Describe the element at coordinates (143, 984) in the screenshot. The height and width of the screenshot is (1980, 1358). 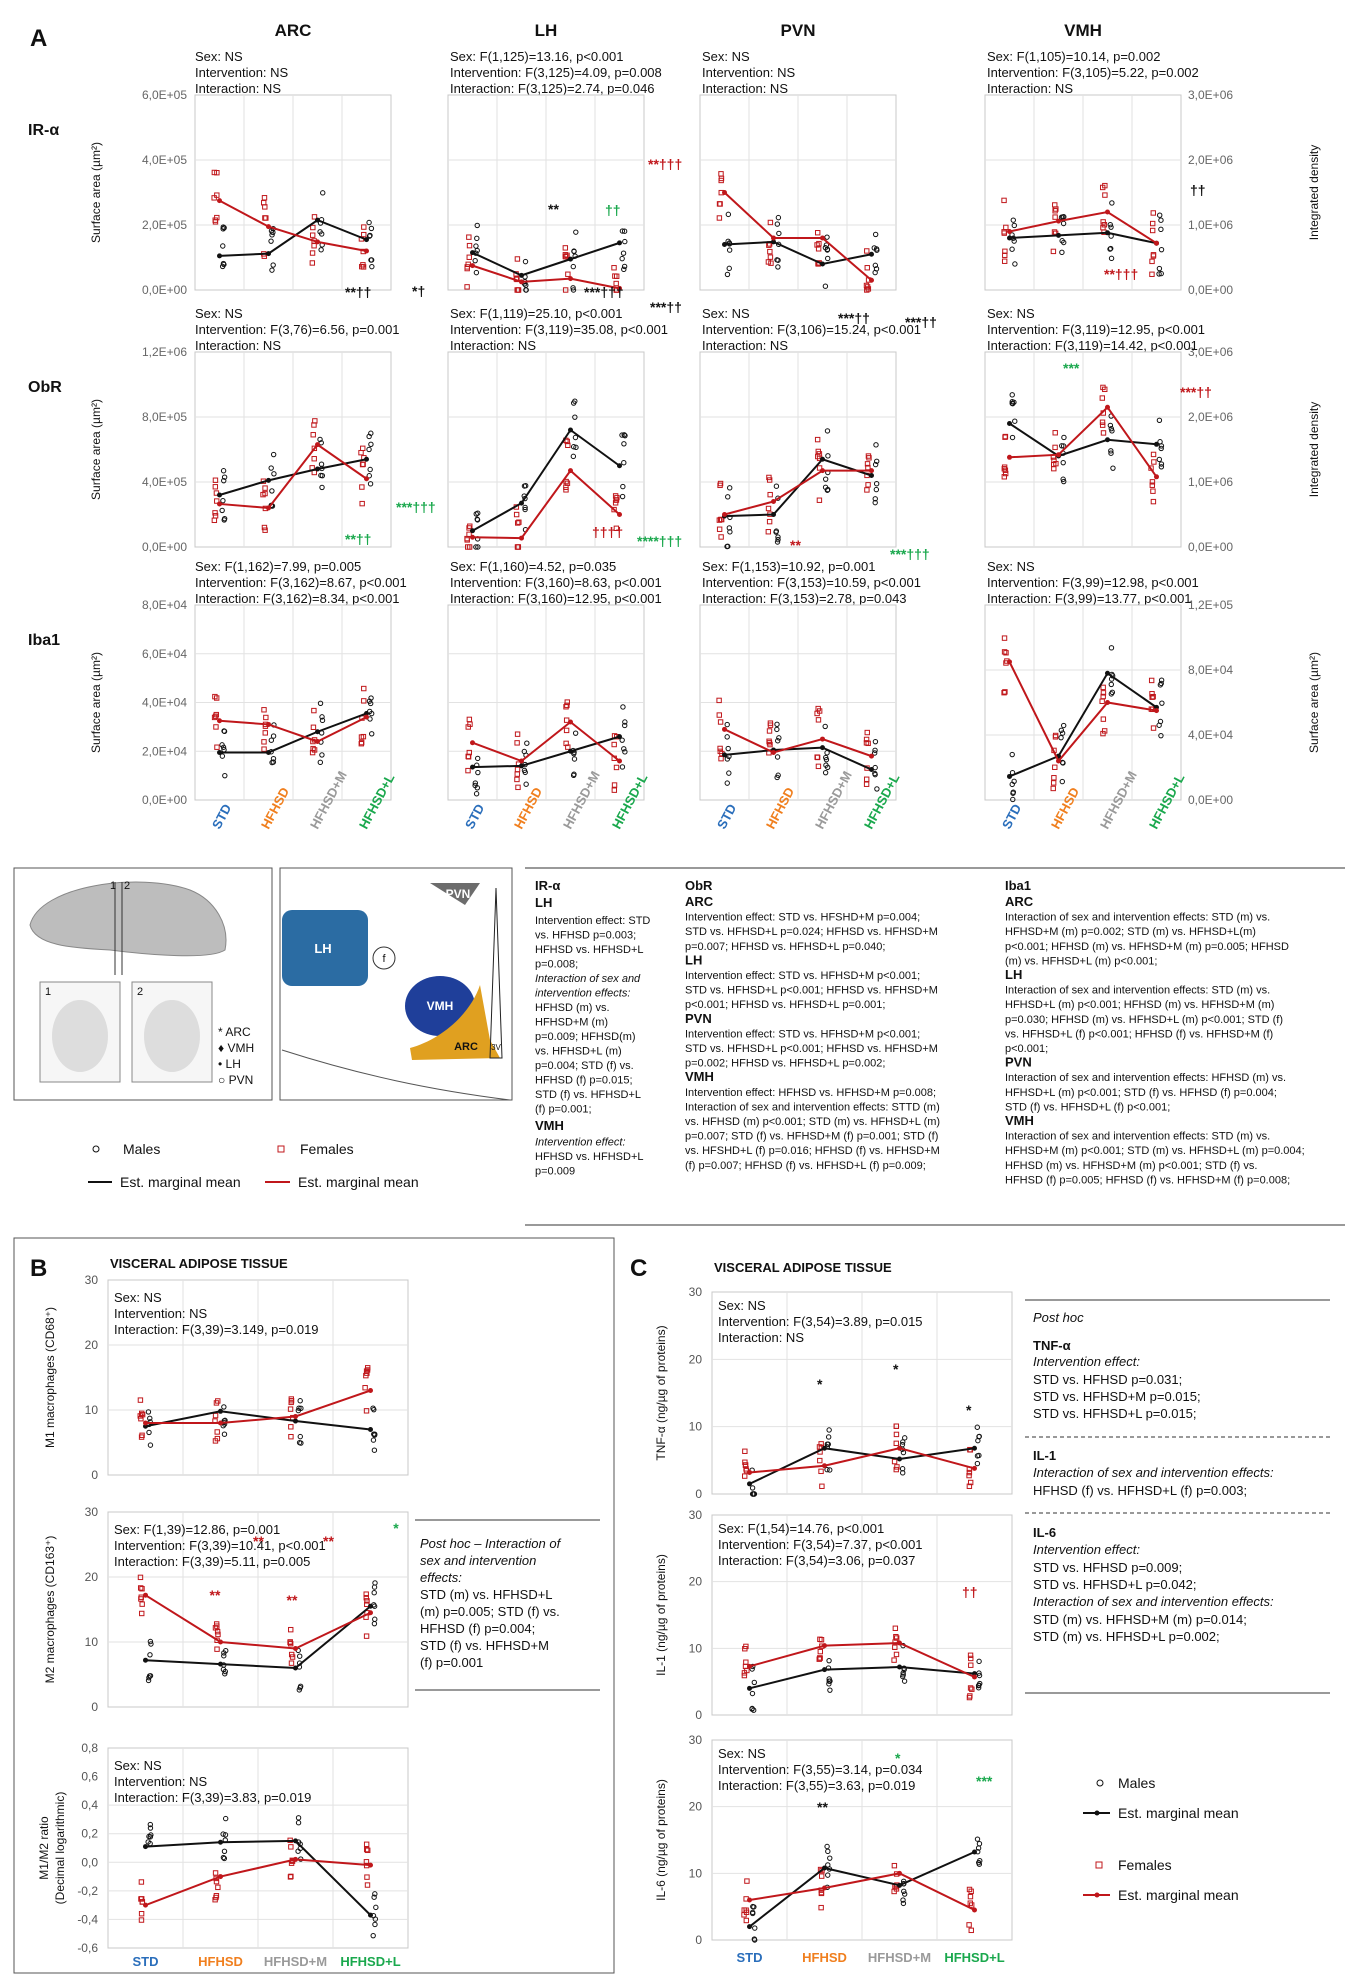
I see `brain-box` at that location.